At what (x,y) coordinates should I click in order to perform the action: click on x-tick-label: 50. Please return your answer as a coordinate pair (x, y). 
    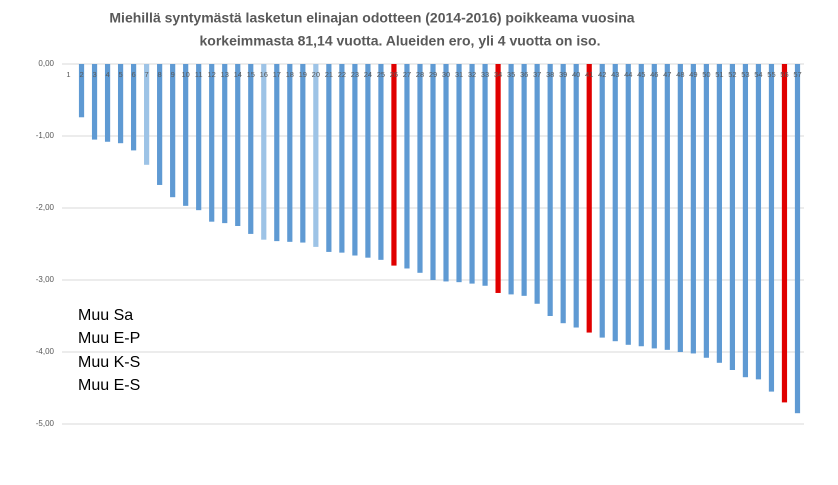
    Looking at the image, I should click on (706, 74).